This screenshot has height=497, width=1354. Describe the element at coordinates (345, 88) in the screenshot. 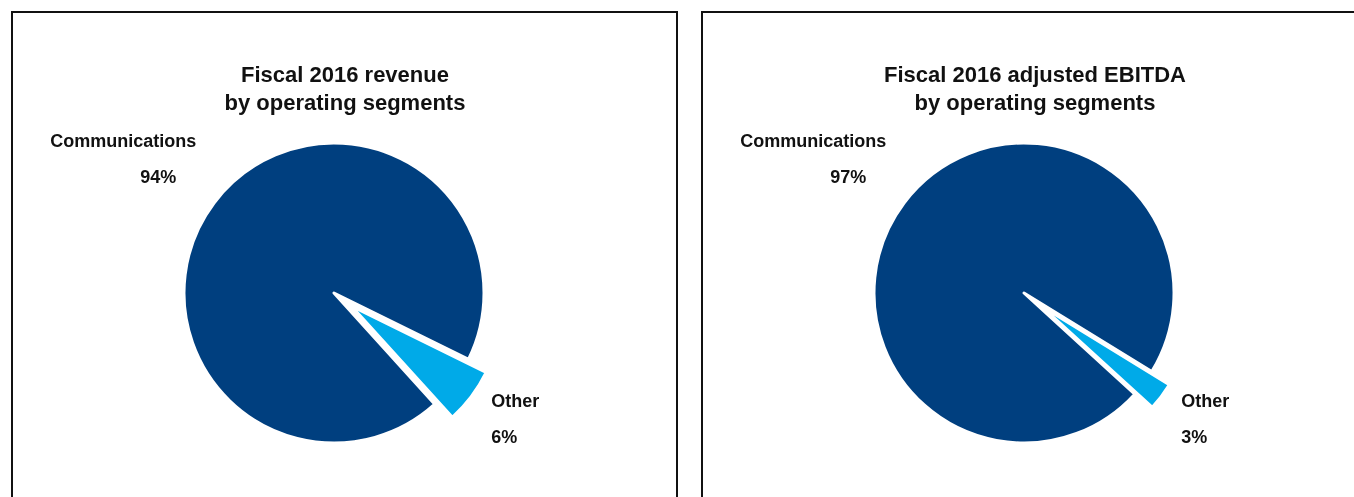

I see `chart-title: Fiscal 2016 revenue by operating segments` at that location.